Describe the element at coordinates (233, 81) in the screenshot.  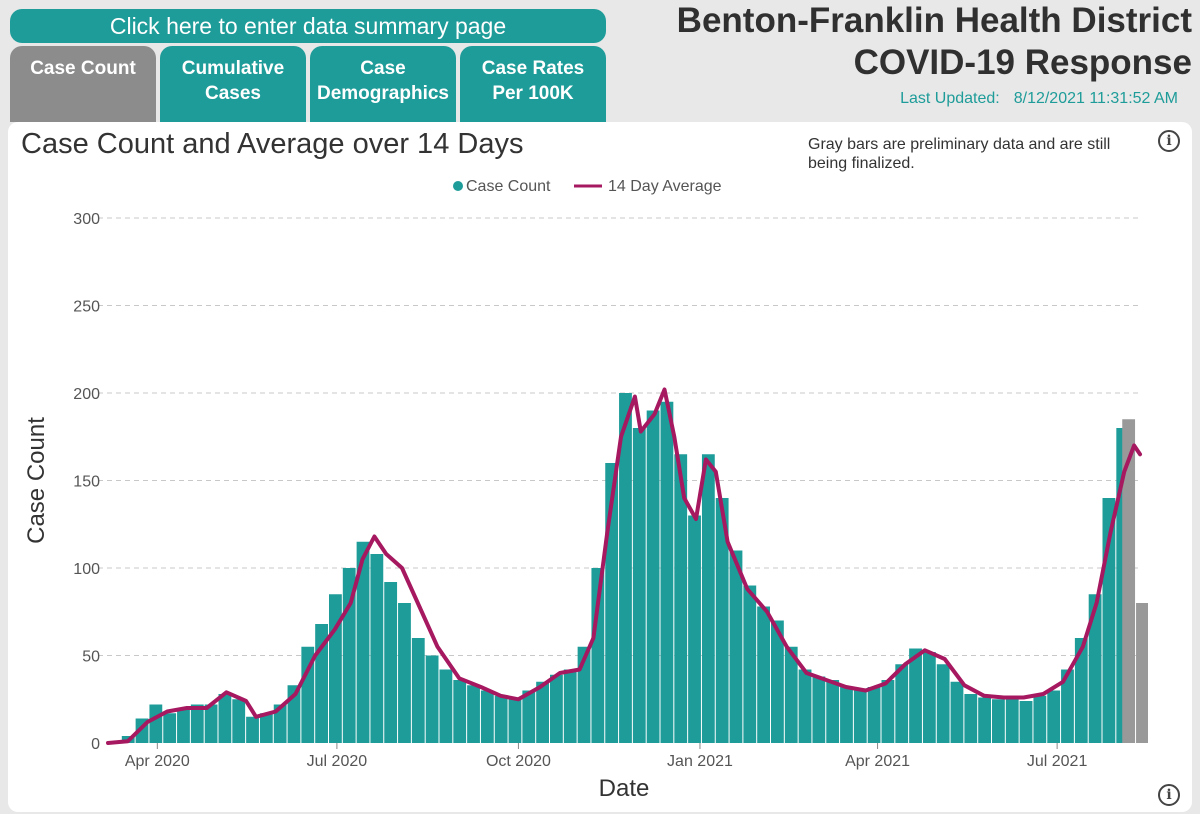
I see `tab-label: Cumulative Cases` at that location.